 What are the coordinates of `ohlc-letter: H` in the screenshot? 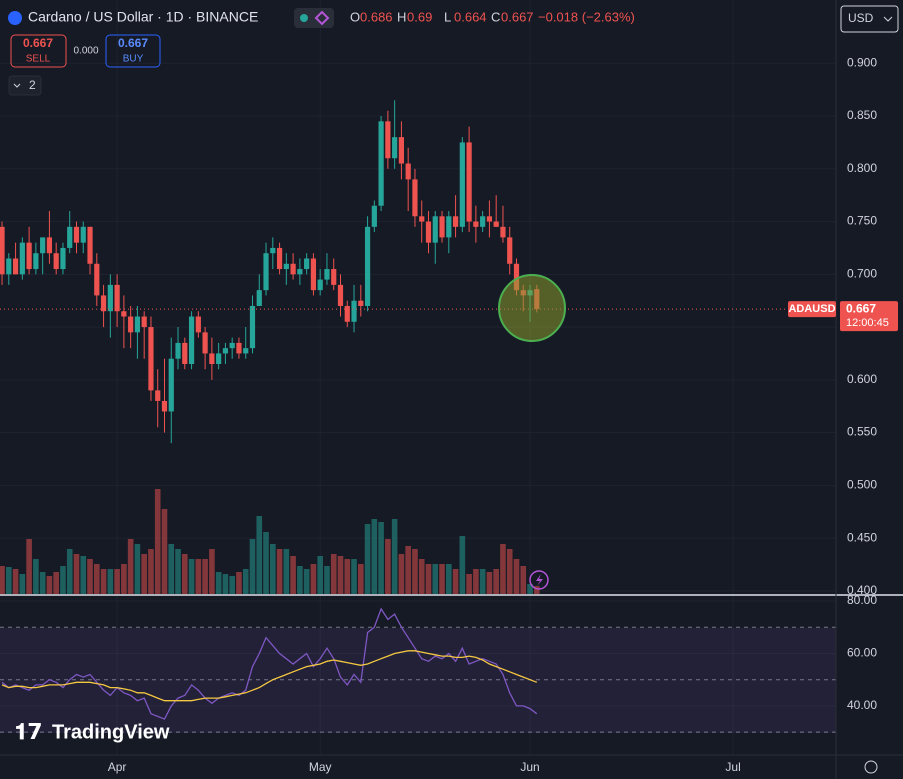 It's located at (401, 16).